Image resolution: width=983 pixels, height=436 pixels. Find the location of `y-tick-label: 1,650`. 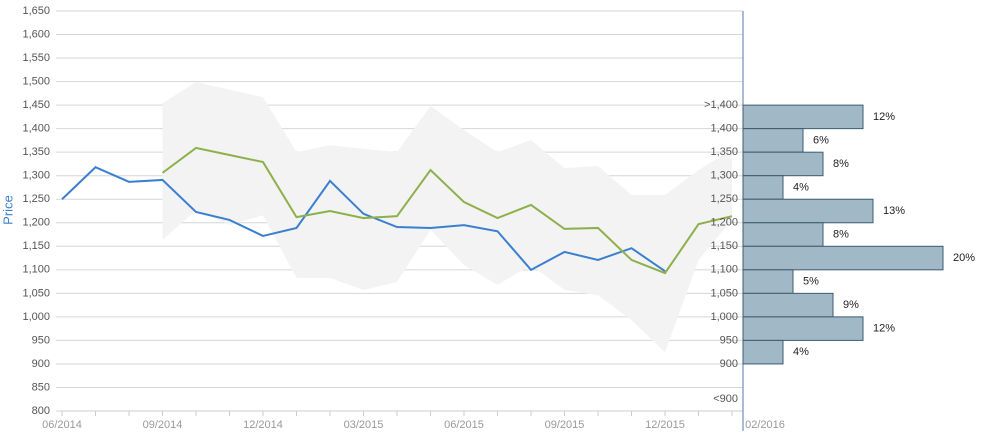

y-tick-label: 1,650 is located at coordinates (36, 11).